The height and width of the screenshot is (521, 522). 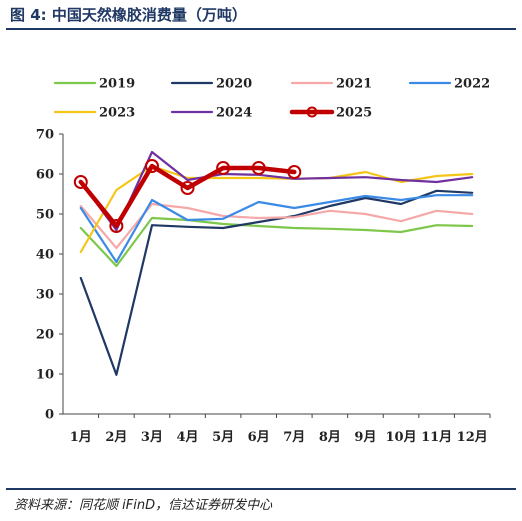 What do you see at coordinates (261, 489) in the screenshot?
I see `source-divider` at bounding box center [261, 489].